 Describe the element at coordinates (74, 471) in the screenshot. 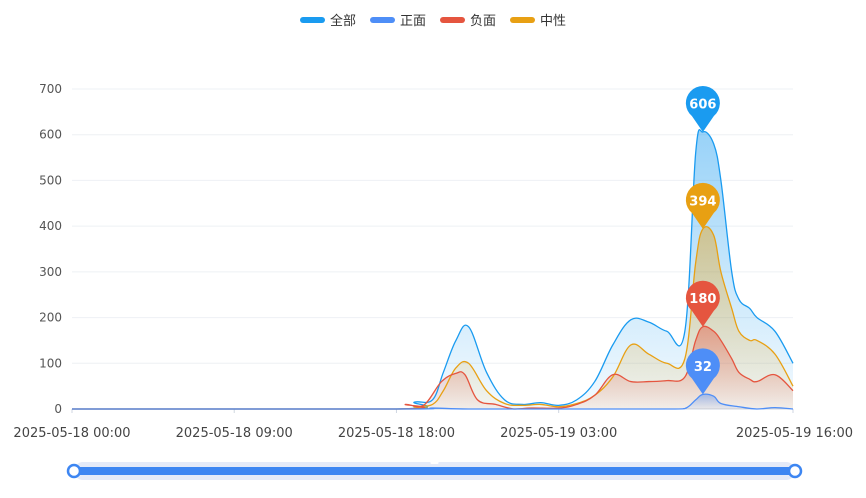

I see `slider-handle-start` at that location.